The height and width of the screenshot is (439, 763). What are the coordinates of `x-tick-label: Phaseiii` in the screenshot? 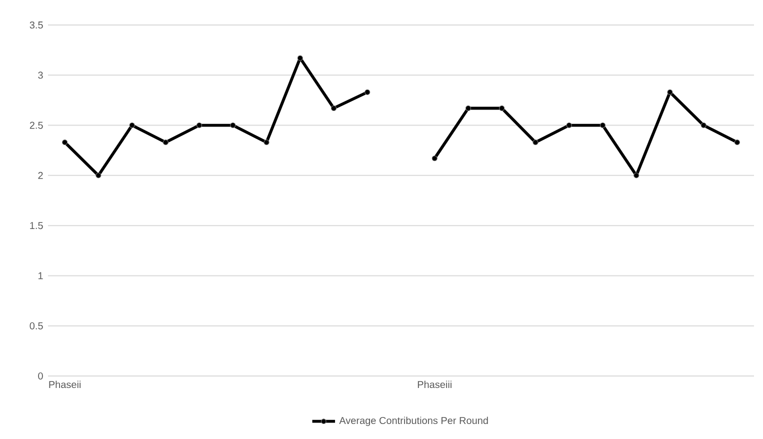 It's located at (435, 384).